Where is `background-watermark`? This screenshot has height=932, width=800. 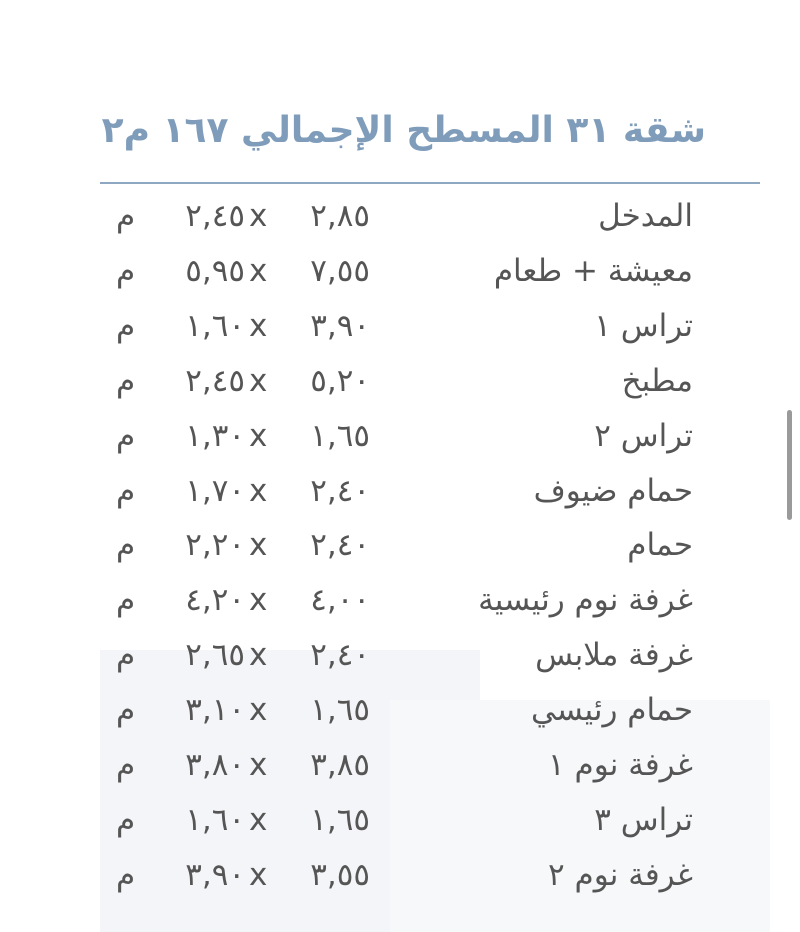 background-watermark is located at coordinates (580, 816).